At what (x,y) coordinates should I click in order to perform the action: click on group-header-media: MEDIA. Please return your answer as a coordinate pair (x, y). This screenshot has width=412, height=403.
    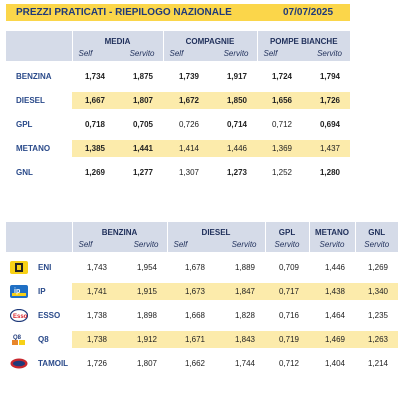
    Looking at the image, I should click on (117, 38).